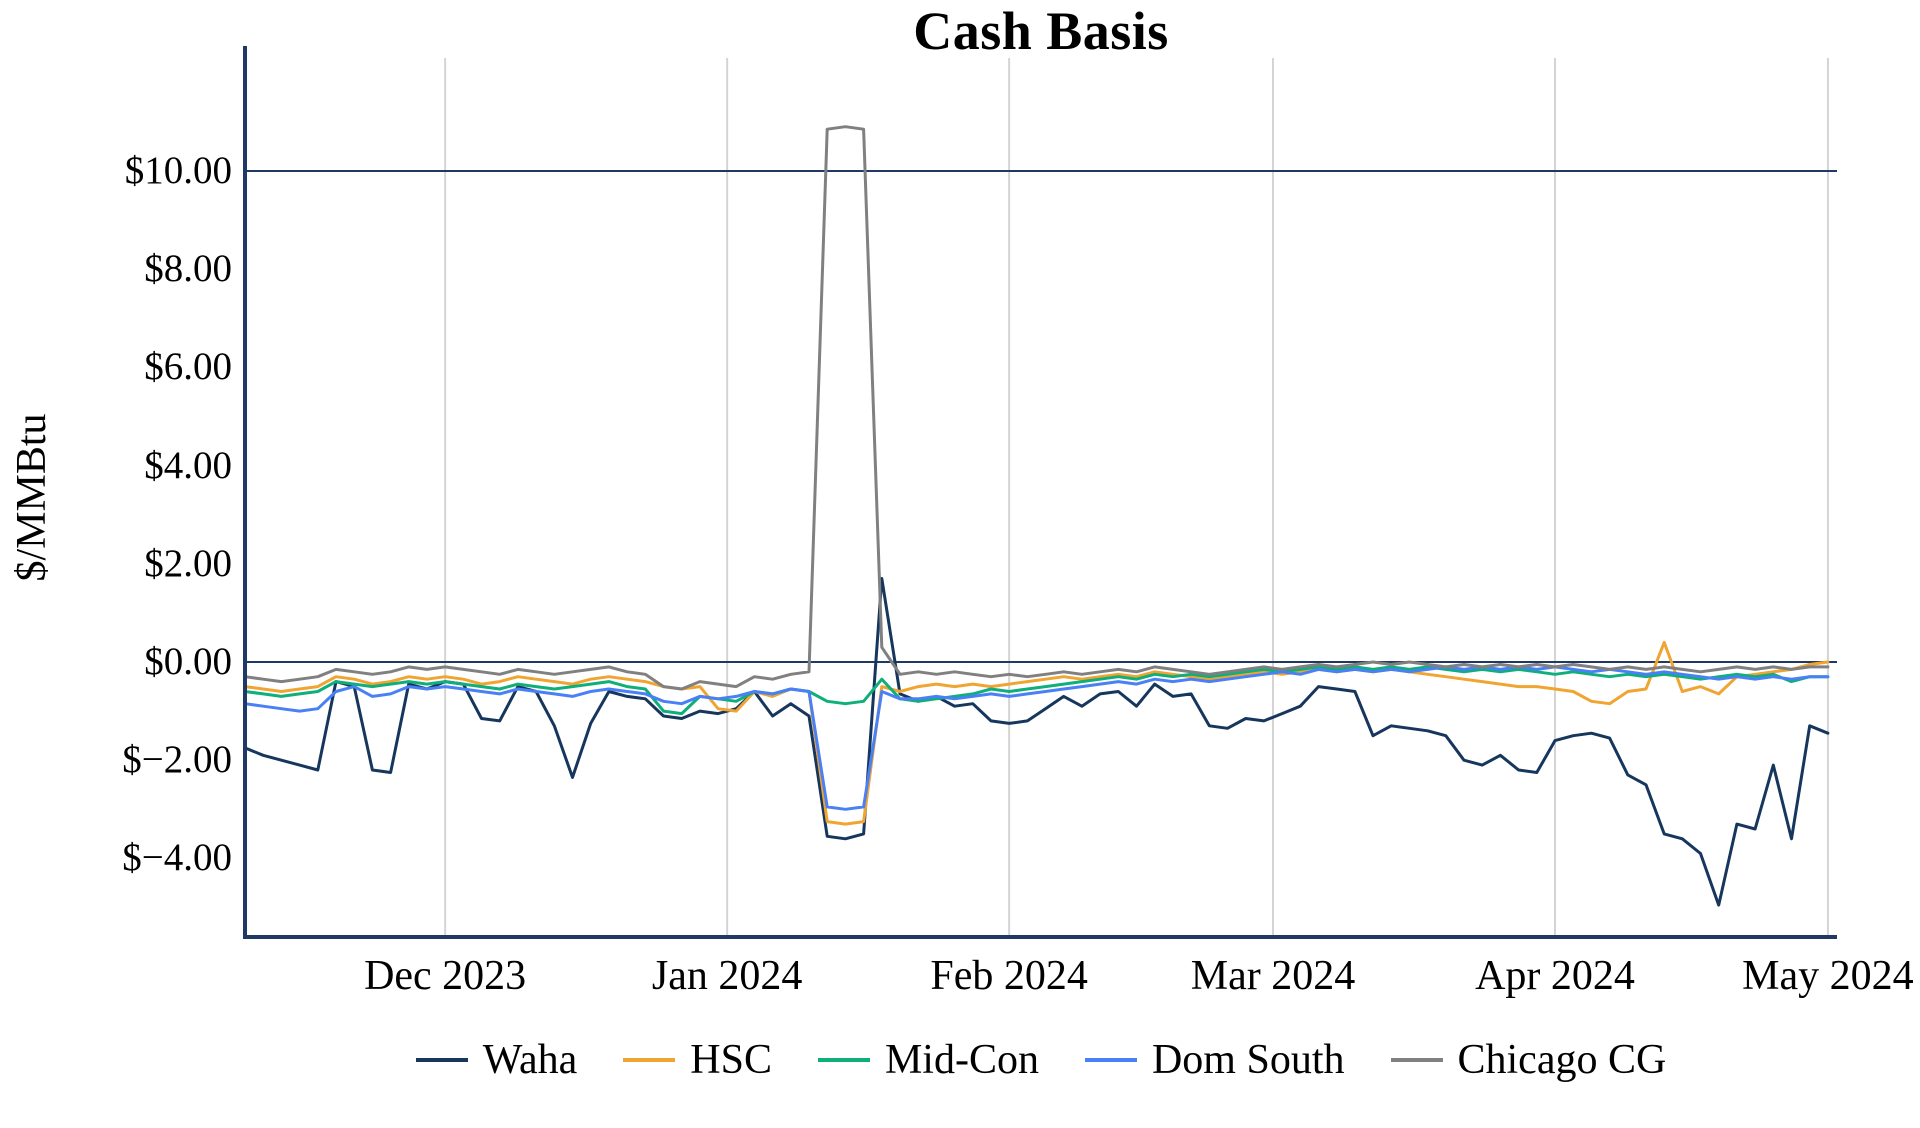 The image size is (1920, 1128). What do you see at coordinates (731, 1060) in the screenshot?
I see `legend-label-hsc: HSC` at bounding box center [731, 1060].